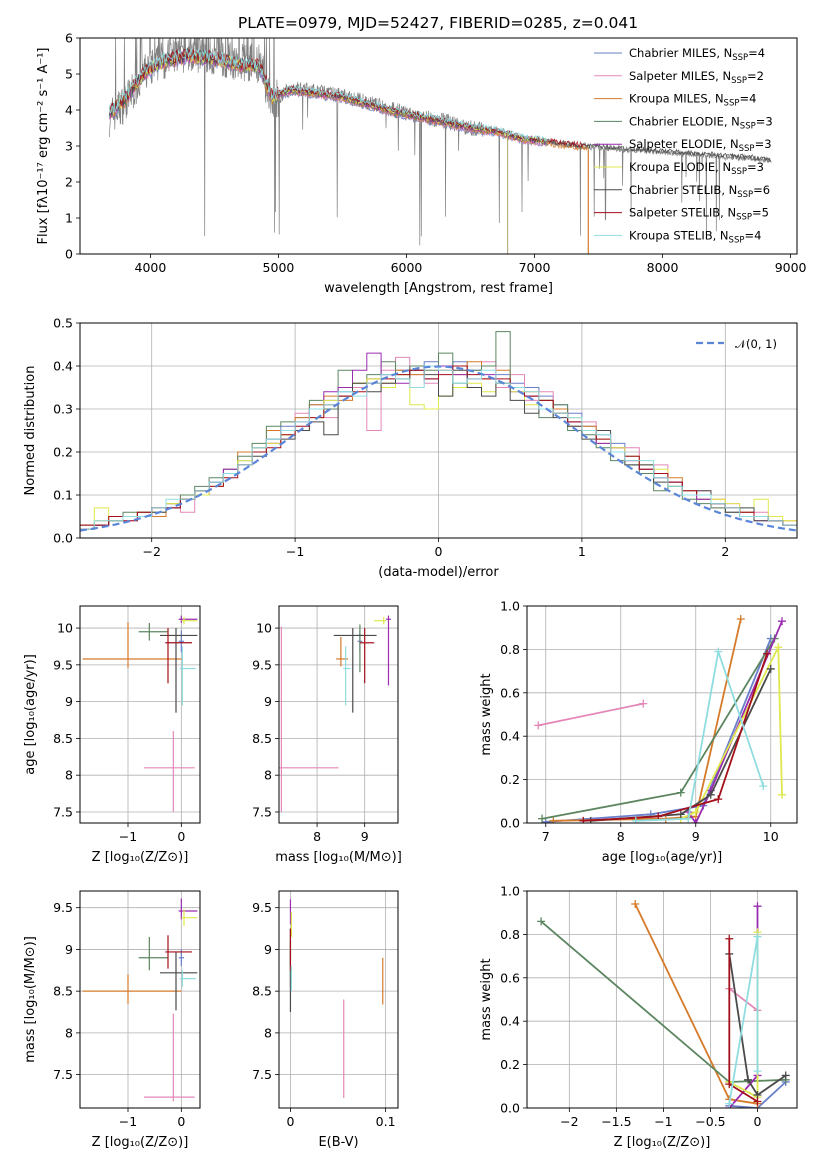  What do you see at coordinates (621, 836) in the screenshot?
I see `weight-vs-age-x-tick-label: 8` at bounding box center [621, 836].